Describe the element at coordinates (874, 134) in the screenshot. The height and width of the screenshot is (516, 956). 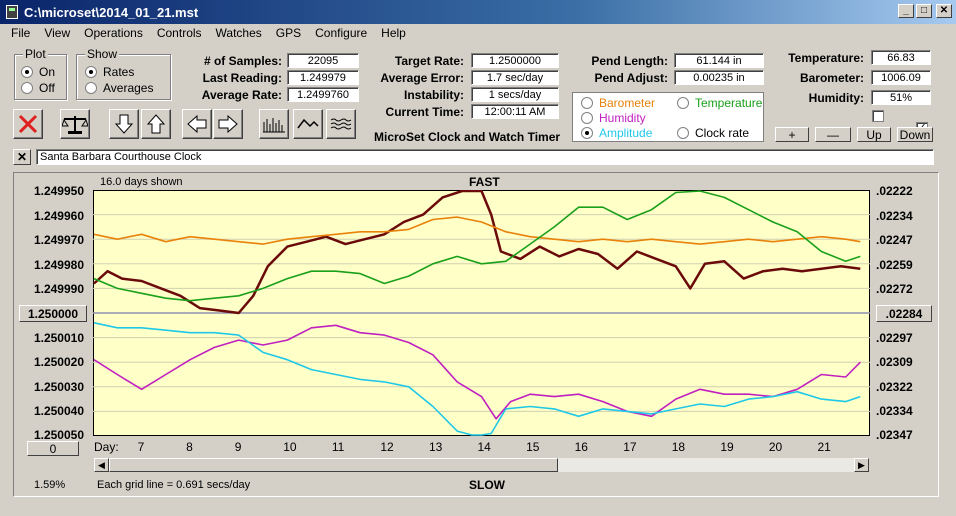
I see `scroll-up-button: Up` at that location.